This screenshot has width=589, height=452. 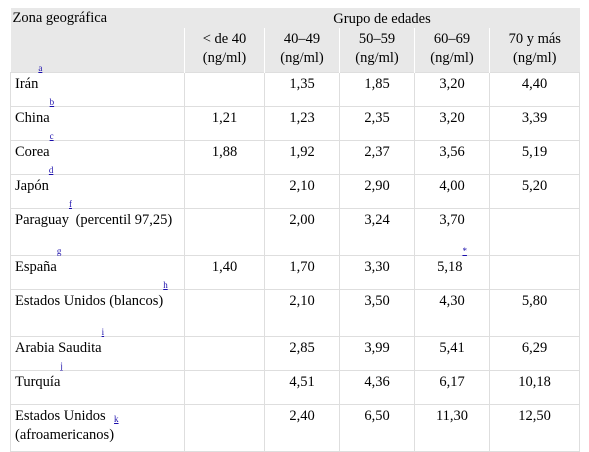 What do you see at coordinates (377, 220) in the screenshot?
I see `value-text: 3,24` at bounding box center [377, 220].